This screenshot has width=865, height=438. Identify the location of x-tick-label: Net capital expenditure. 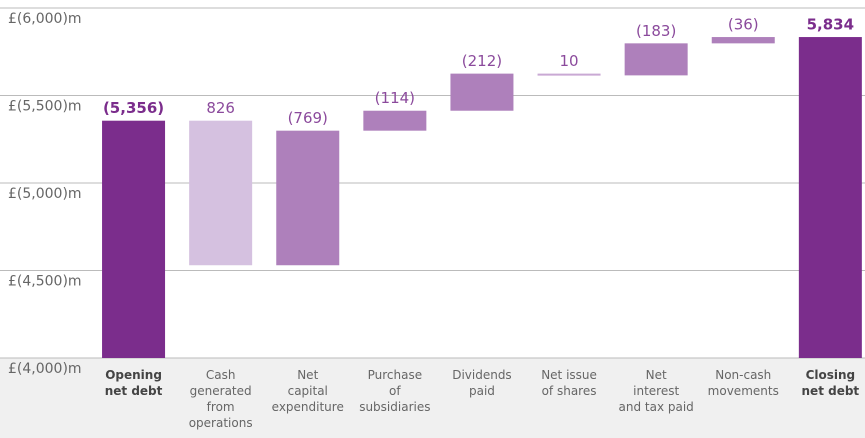
(308, 391).